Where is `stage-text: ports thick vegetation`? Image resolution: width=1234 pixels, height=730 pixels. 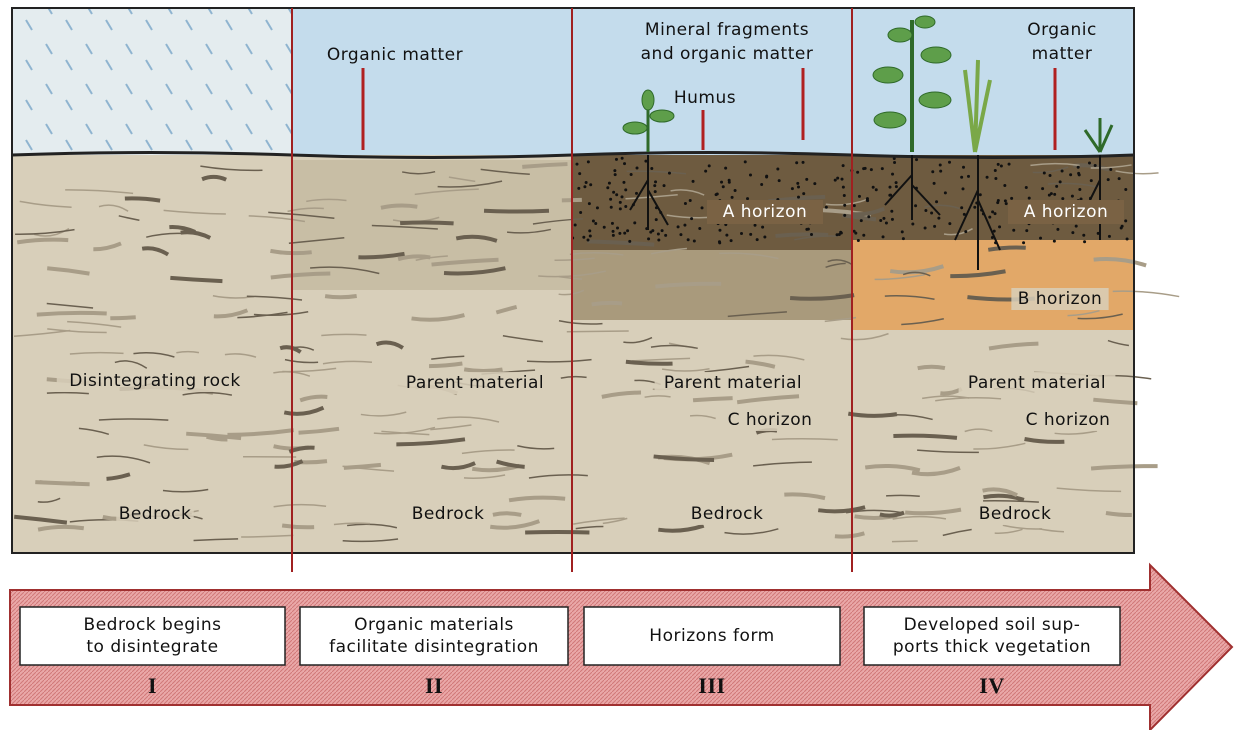 stage-text: ports thick vegetation is located at coordinates (992, 647).